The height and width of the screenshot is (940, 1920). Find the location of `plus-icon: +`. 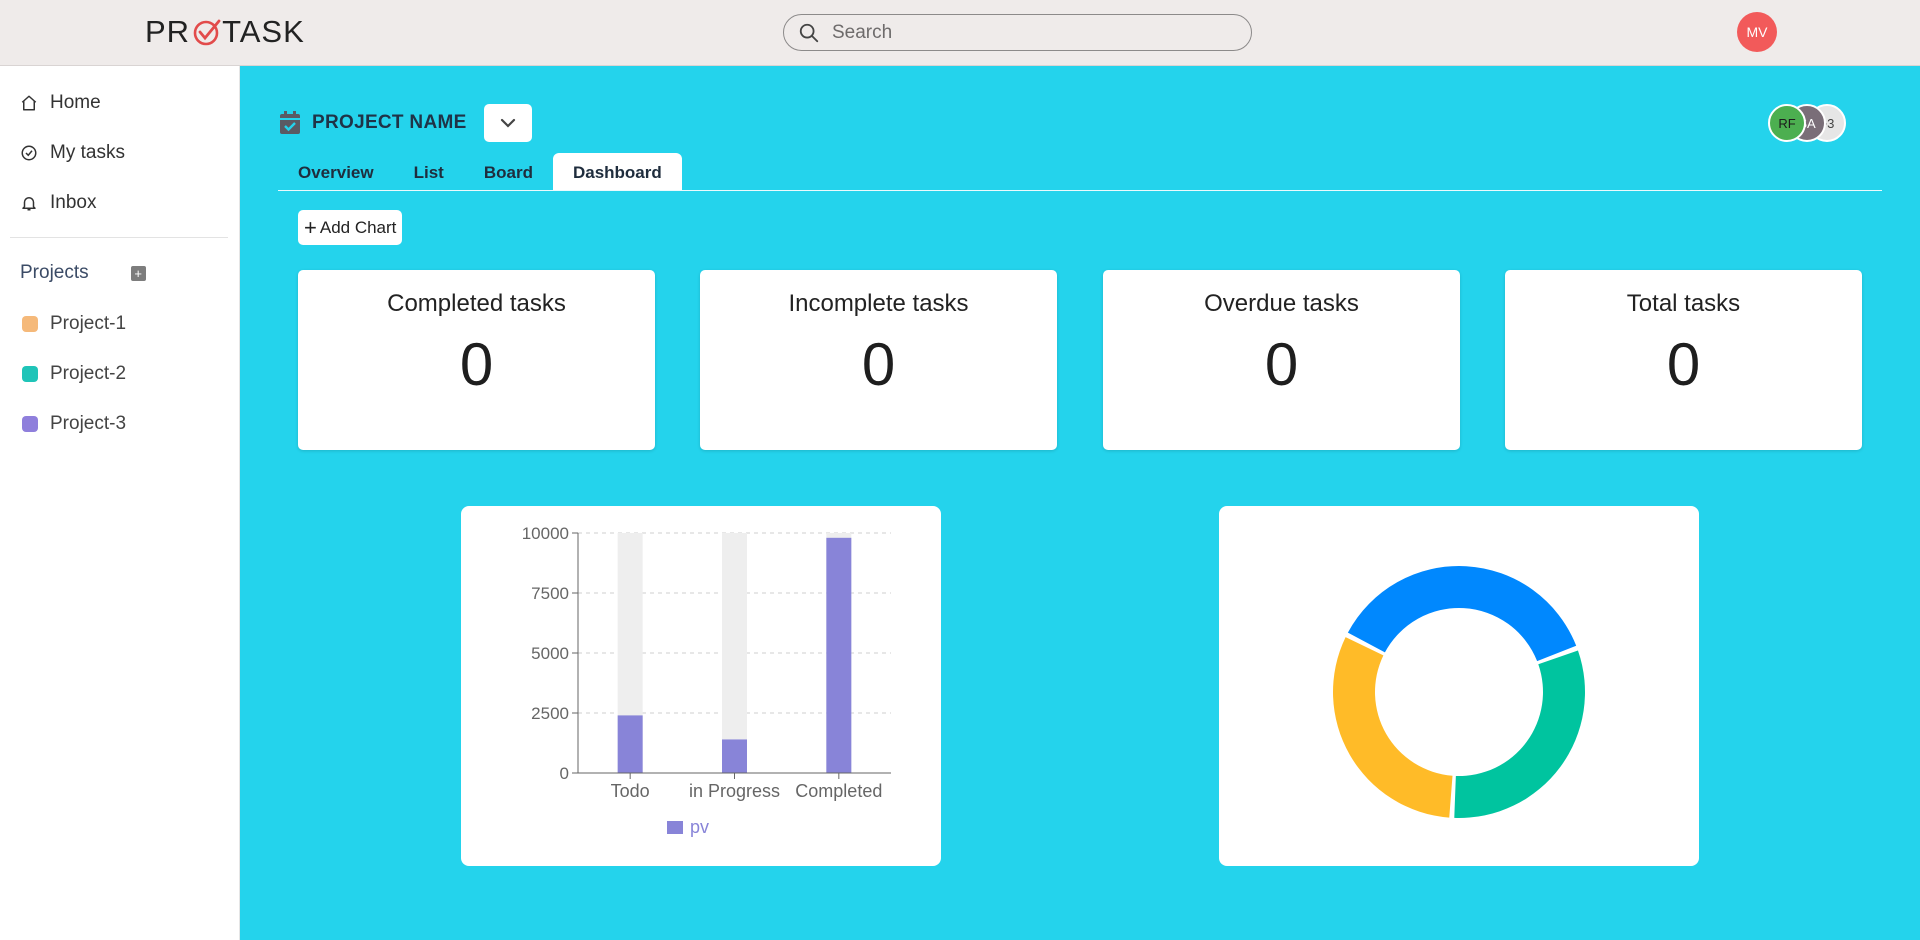

plus-icon: + is located at coordinates (310, 227).